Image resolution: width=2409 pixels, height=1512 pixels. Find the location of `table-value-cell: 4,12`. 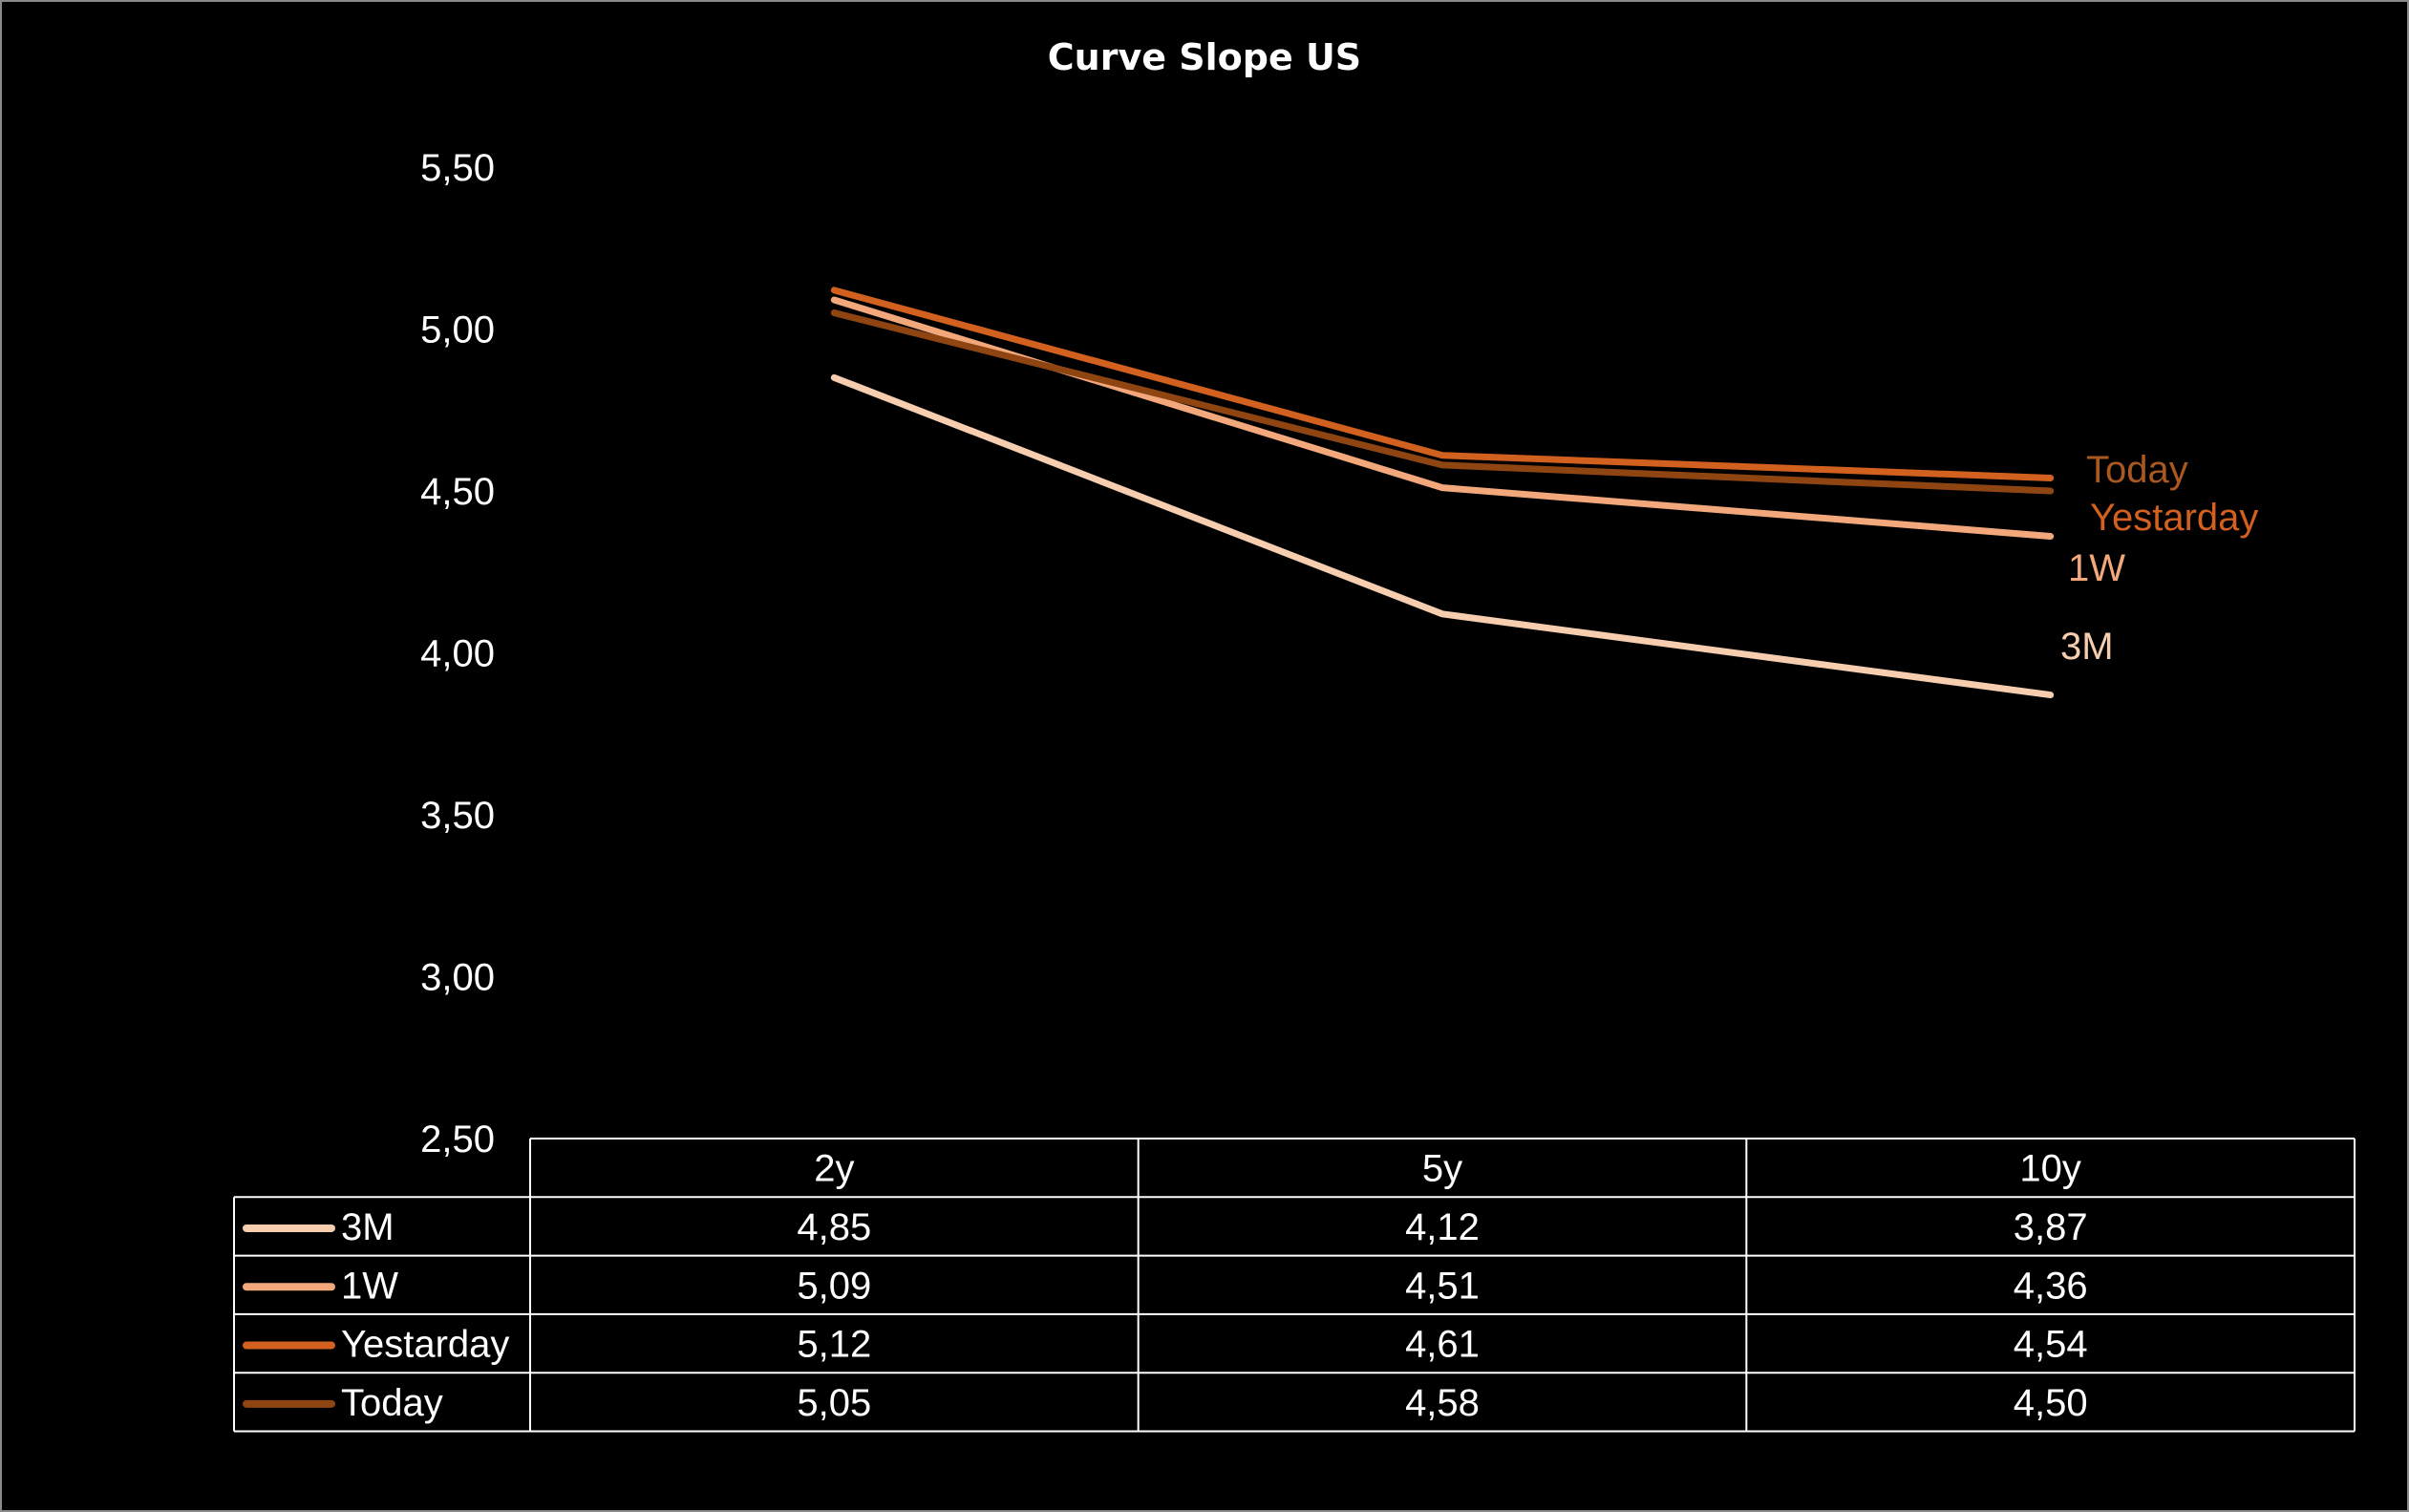

table-value-cell: 4,12 is located at coordinates (1442, 1227).